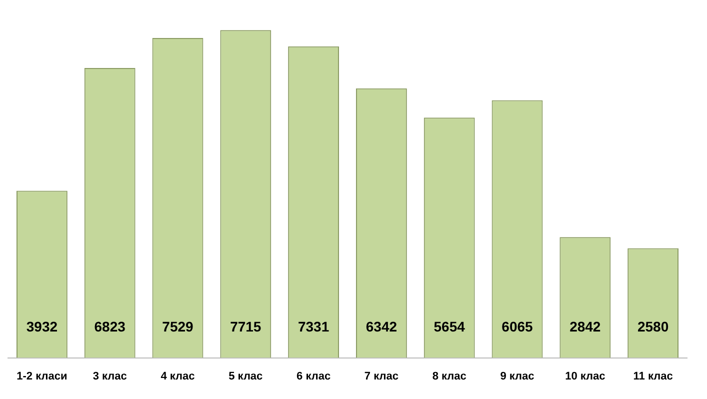  I want to click on data-label: 6065, so click(518, 326).